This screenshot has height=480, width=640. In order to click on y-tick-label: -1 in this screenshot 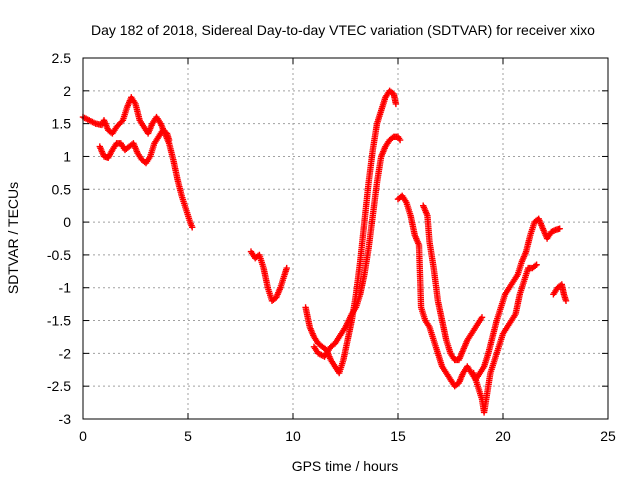, I will do `click(65, 288)`.